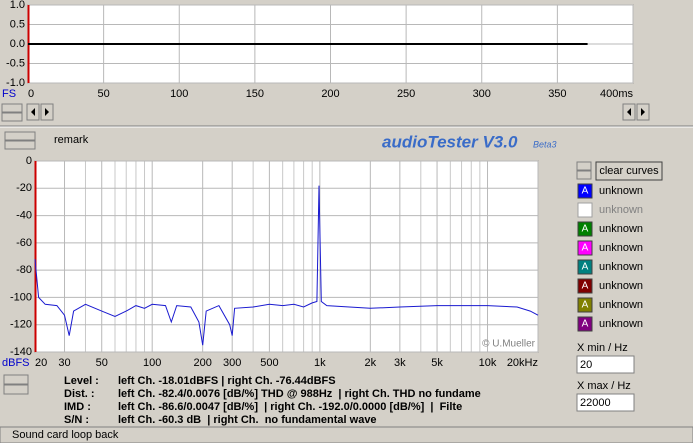 Image resolution: width=693 pixels, height=443 pixels. Describe the element at coordinates (325, 112) in the screenshot. I see `top-scroll-controls` at that location.